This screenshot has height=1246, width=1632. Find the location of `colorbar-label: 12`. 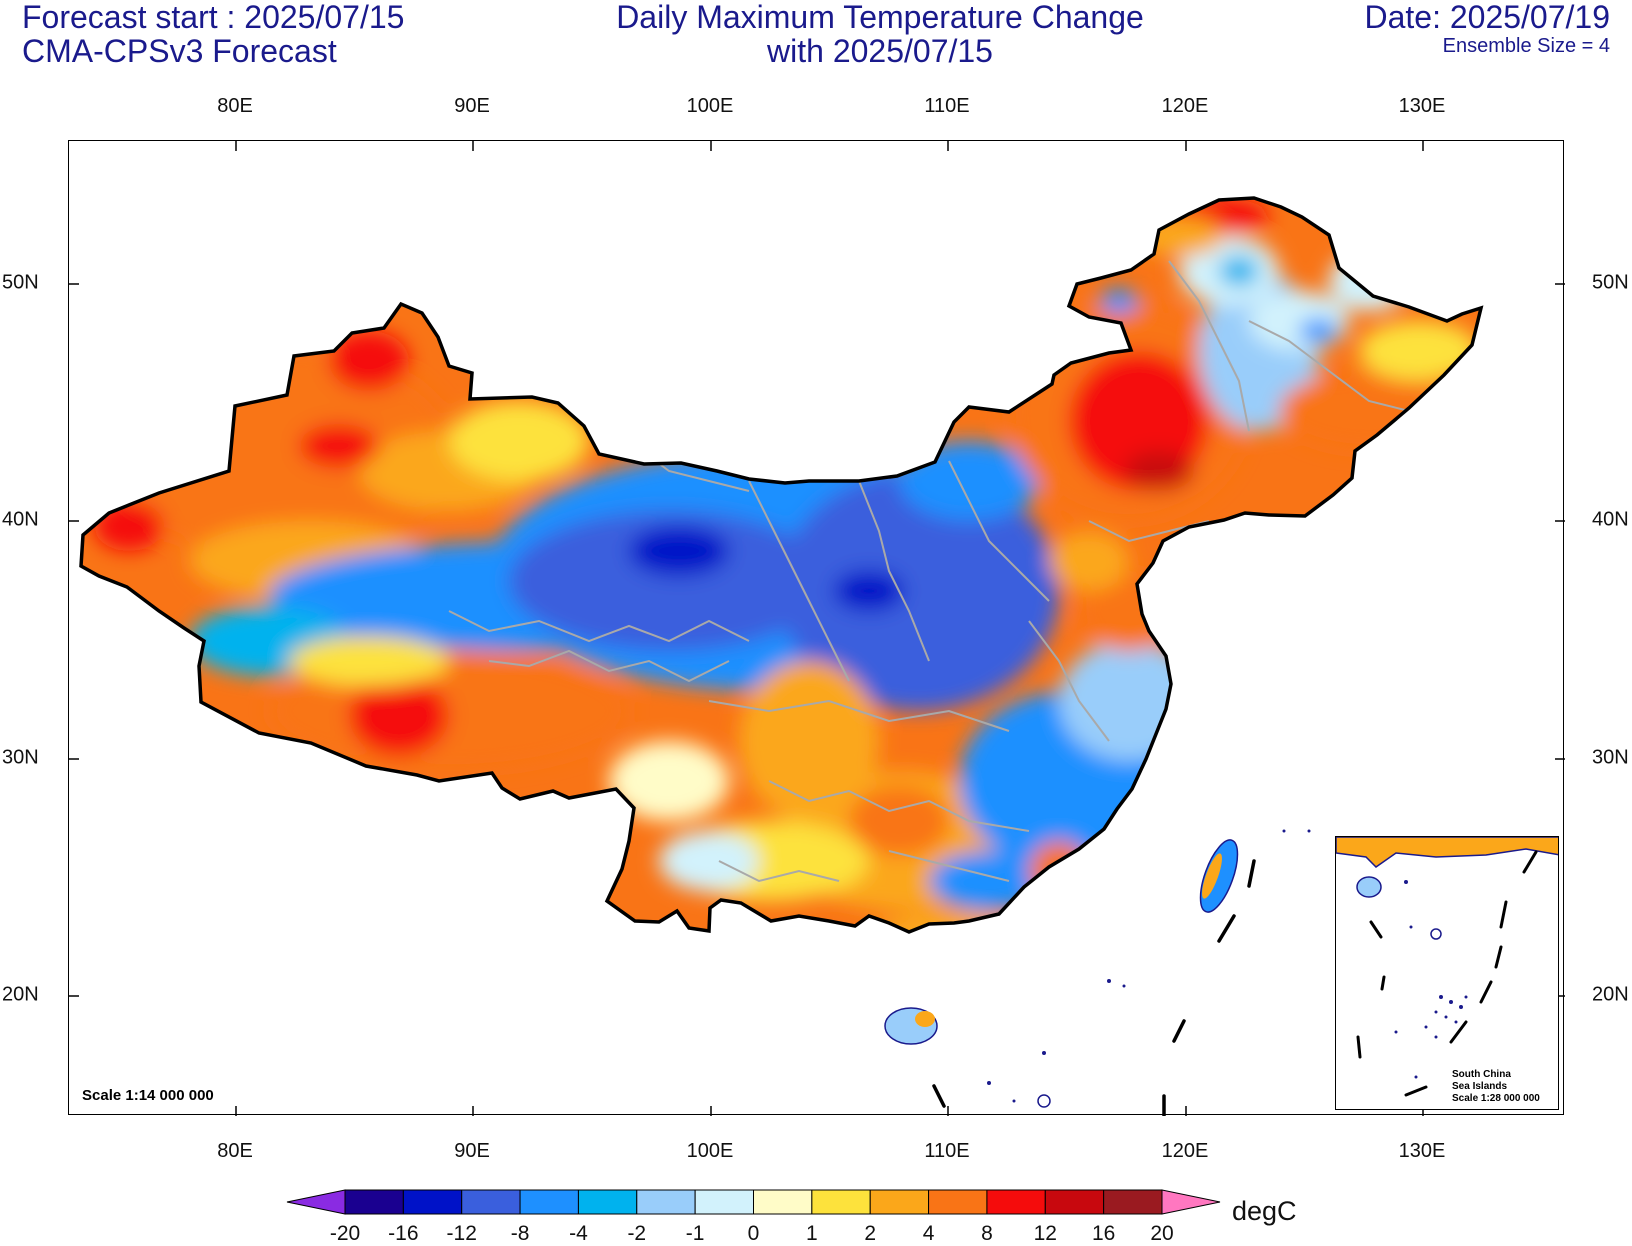

colorbar-label: 12 is located at coordinates (1045, 1233).